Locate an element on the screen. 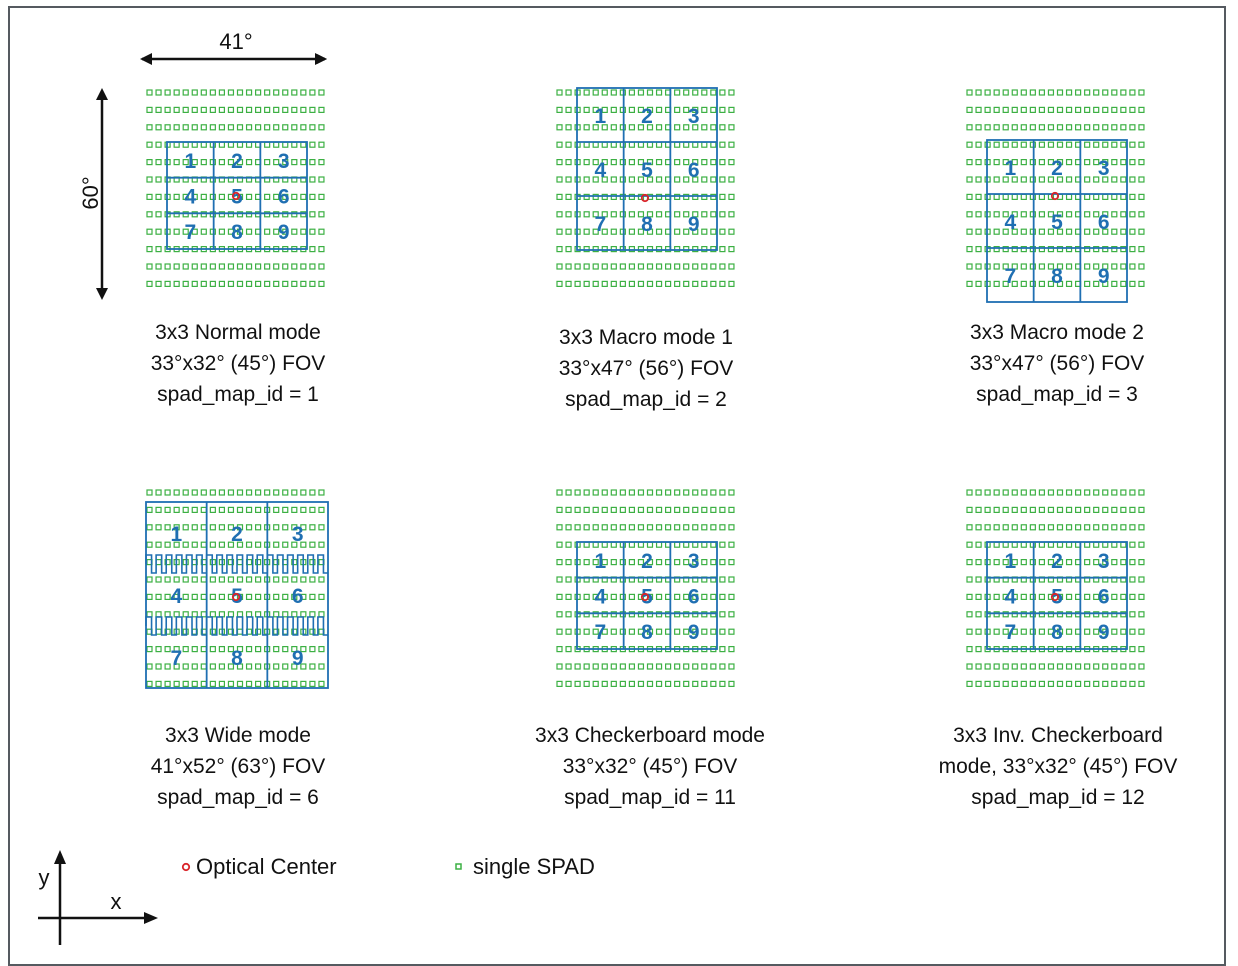 The height and width of the screenshot is (966, 1238). spad-array is located at coordinates (1055, 188).